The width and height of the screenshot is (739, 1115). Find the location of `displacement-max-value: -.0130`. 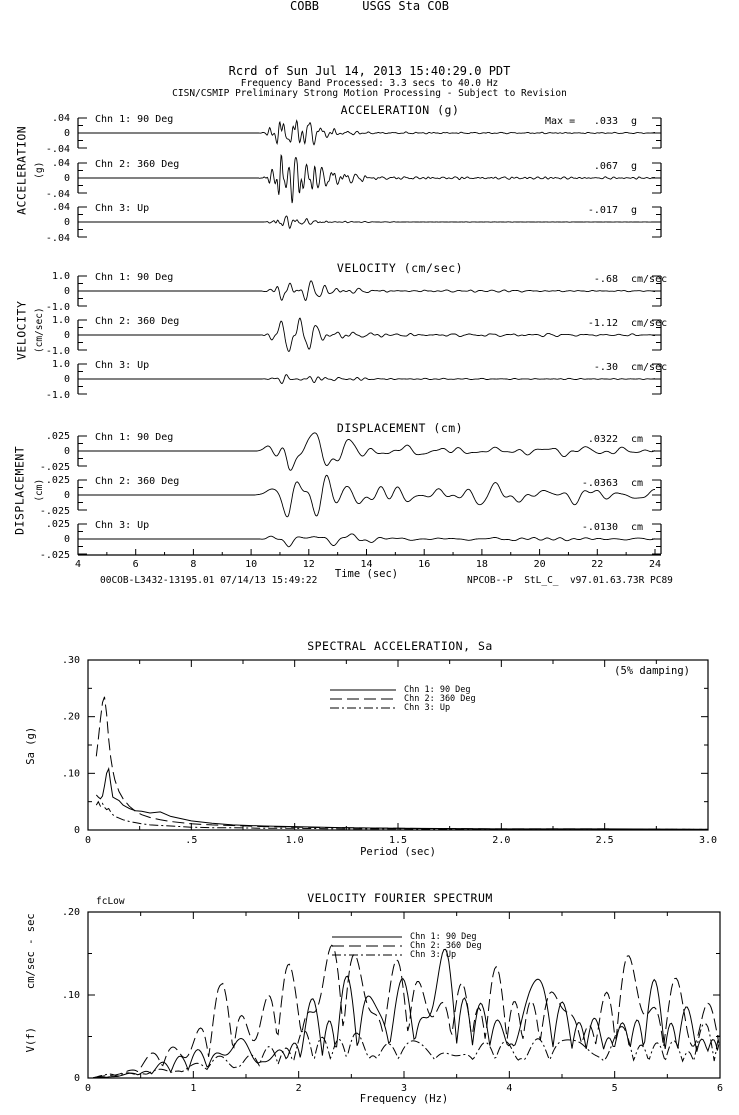

displacement-max-value: -.0130 is located at coordinates (600, 527).